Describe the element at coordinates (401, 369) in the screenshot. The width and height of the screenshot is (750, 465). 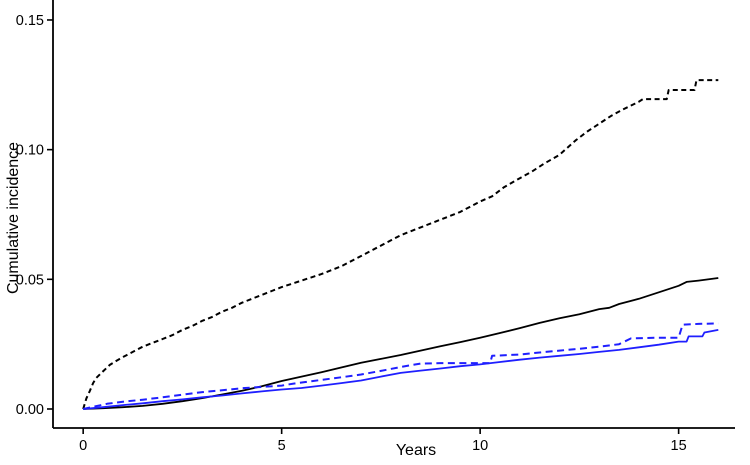
I see `series-blue-solid` at that location.